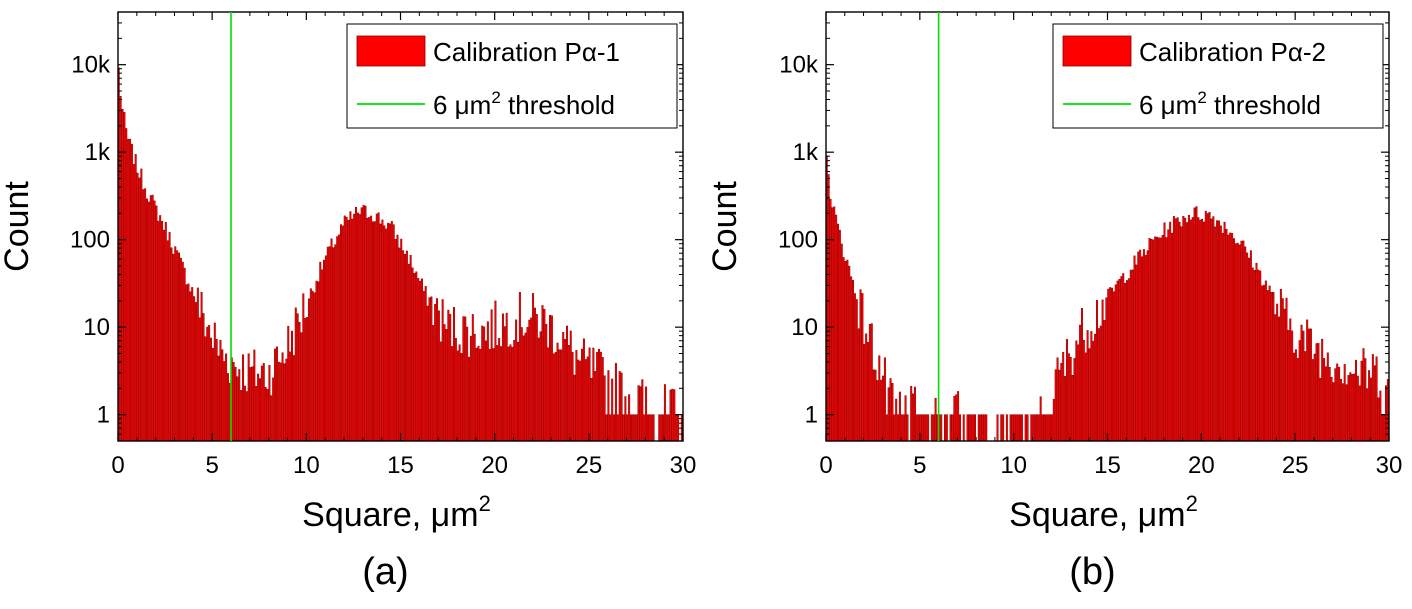 The image size is (1412, 609). Describe the element at coordinates (390, 515) in the screenshot. I see `x-axis-label-text-a: Square, μm` at that location.